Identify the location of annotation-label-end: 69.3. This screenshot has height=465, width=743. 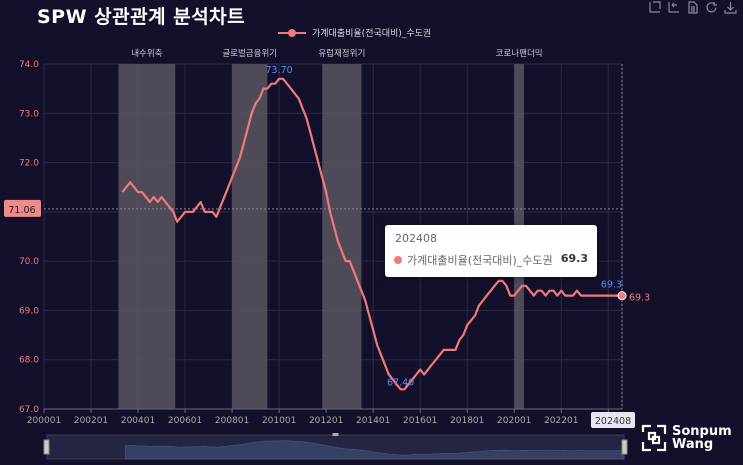
(639, 298).